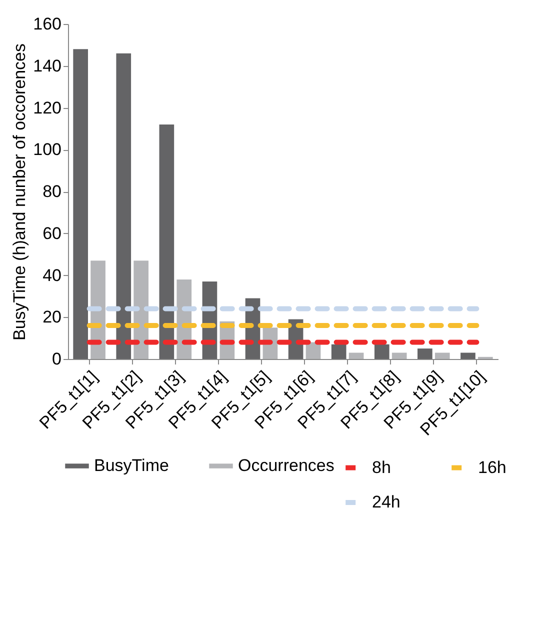  I want to click on y-tick-label: 160, so click(47, 24).